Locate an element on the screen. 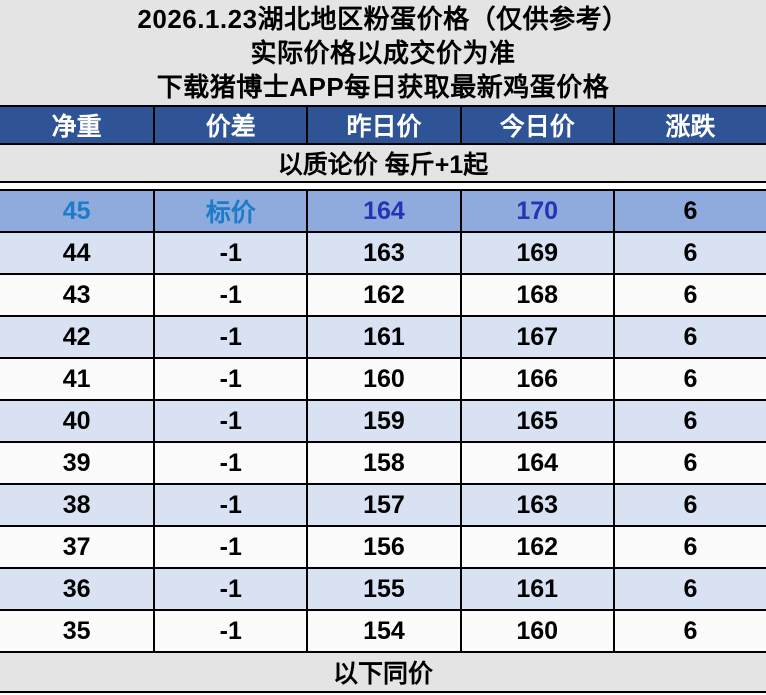  table-row-highlight: 45 标价 164 170 6 is located at coordinates (383, 211).